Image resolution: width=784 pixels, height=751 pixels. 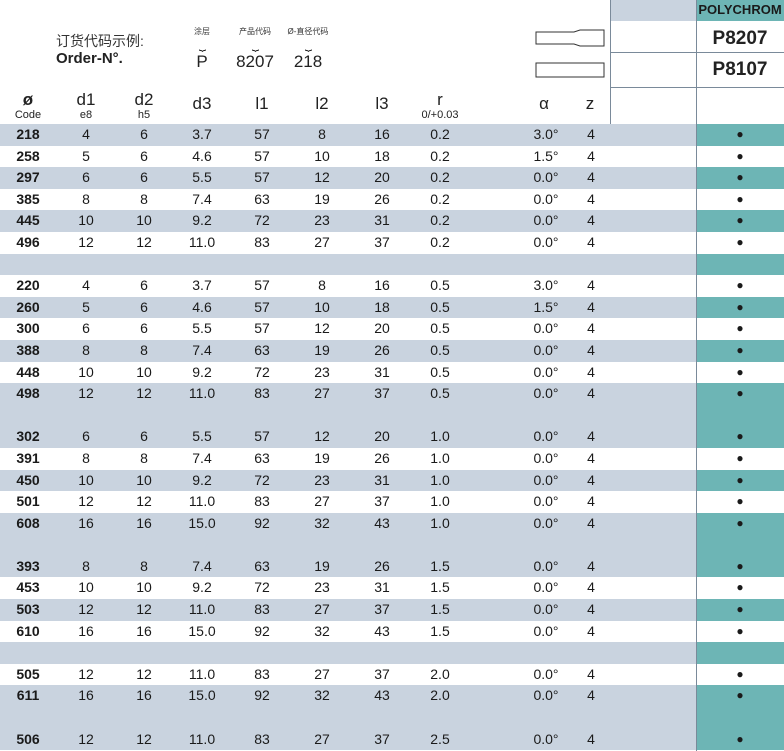 What do you see at coordinates (546, 155) in the screenshot?
I see `cell-alpha: 1.5°` at bounding box center [546, 155].